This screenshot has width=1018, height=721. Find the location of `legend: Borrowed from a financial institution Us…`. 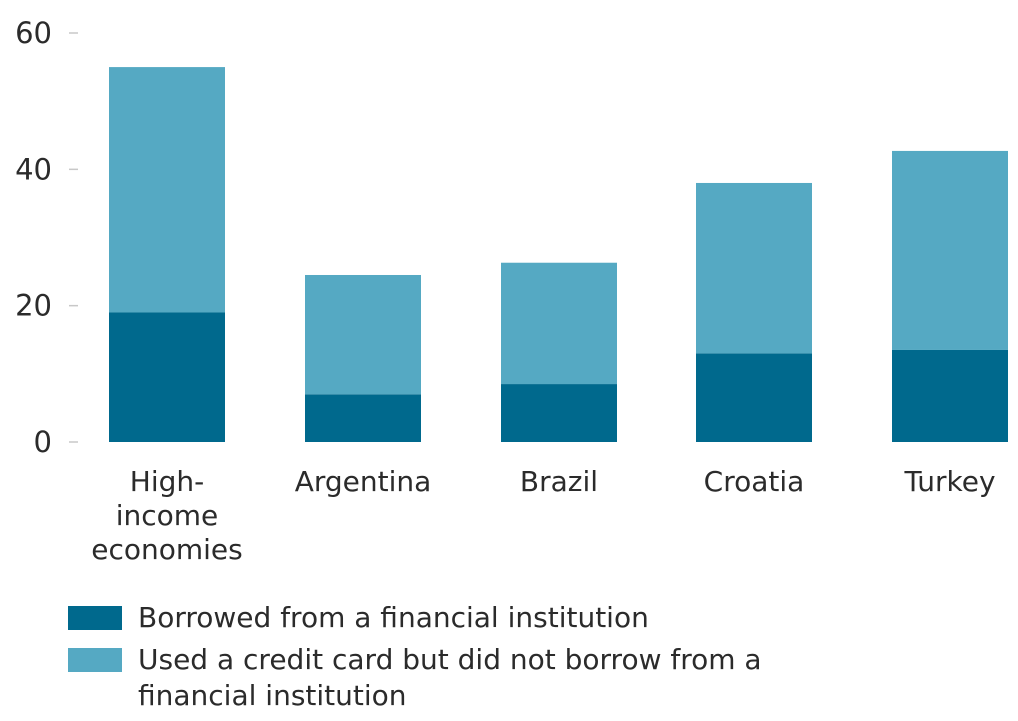

legend: Borrowed from a financial institution Us… is located at coordinates (448, 660).